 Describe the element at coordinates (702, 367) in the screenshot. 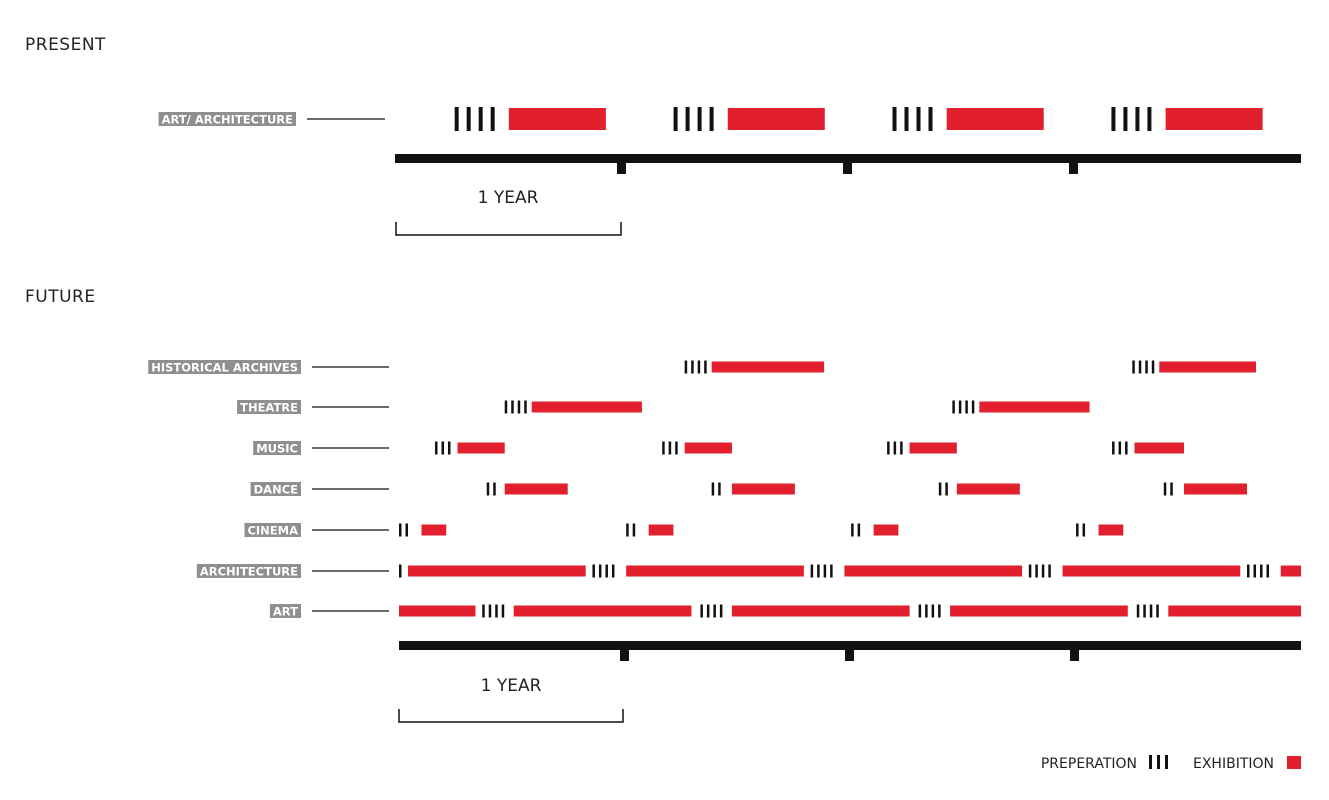

I see `row-historical-archives: HISTORICAL ARCHIVES` at that location.